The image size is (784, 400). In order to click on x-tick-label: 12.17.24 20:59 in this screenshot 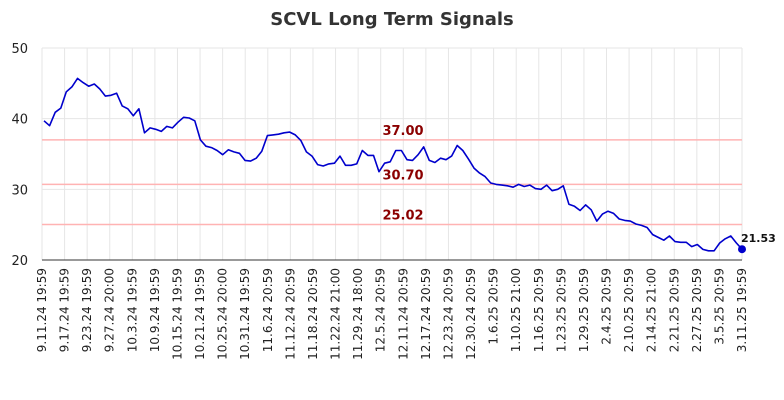, I will do `click(426, 314)`.